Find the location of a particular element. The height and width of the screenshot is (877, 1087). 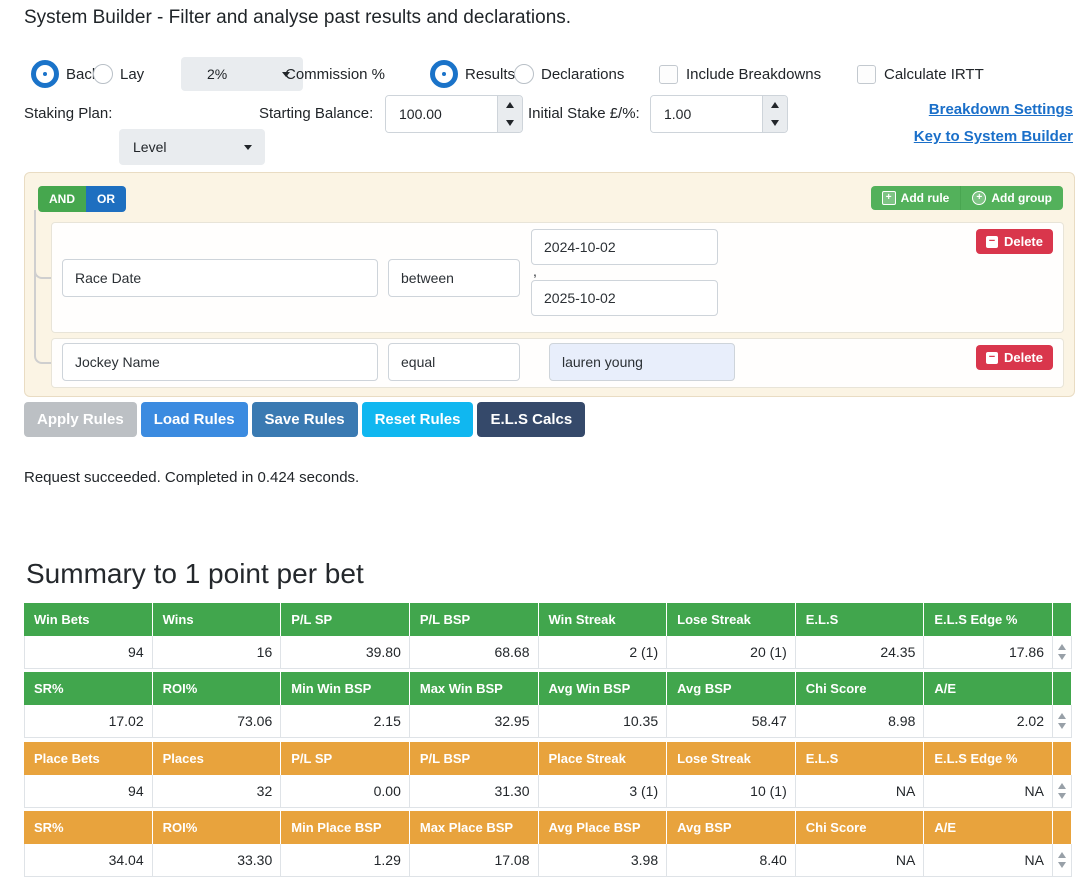

commission-label: Commission % is located at coordinates (335, 74).